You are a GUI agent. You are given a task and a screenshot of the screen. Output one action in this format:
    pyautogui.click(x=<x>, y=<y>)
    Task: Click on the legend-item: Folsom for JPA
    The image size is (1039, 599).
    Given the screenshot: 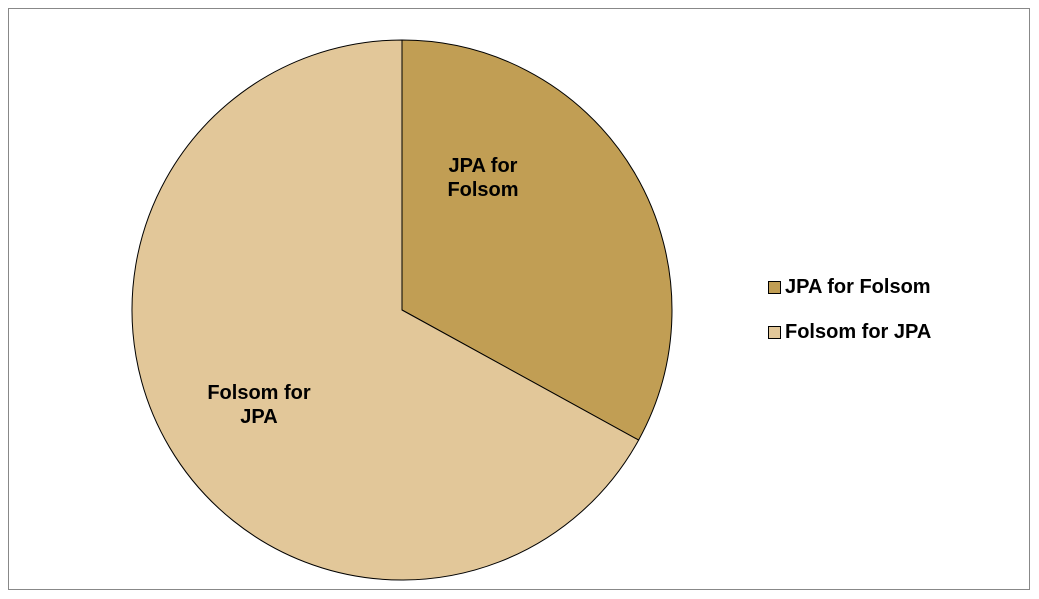 What is the action you would take?
    pyautogui.click(x=849, y=332)
    